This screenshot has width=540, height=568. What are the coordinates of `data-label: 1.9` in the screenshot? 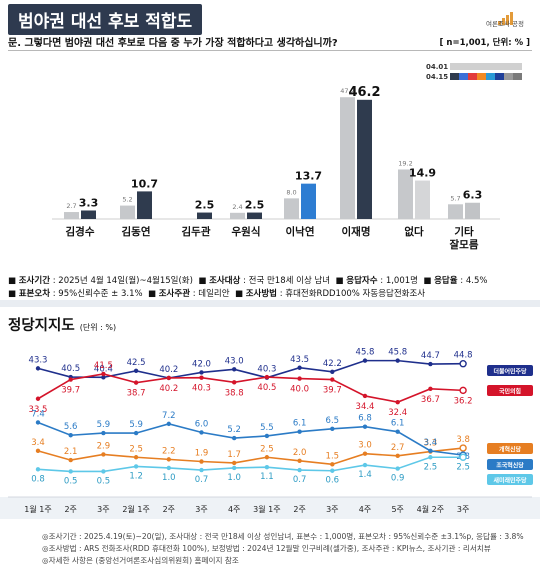 It's located at (202, 454).